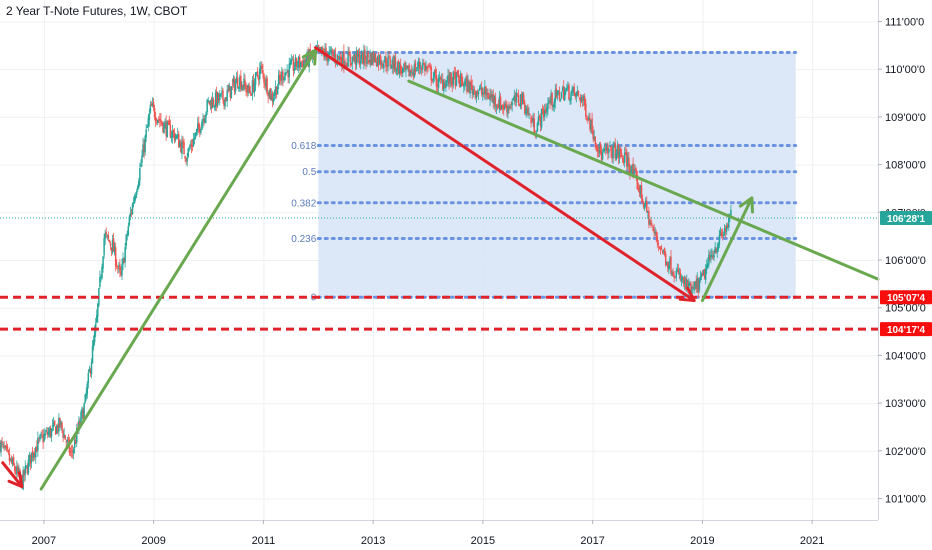 The width and height of the screenshot is (932, 550). Describe the element at coordinates (905, 452) in the screenshot. I see `y-tick-label: 102'00'0` at that location.